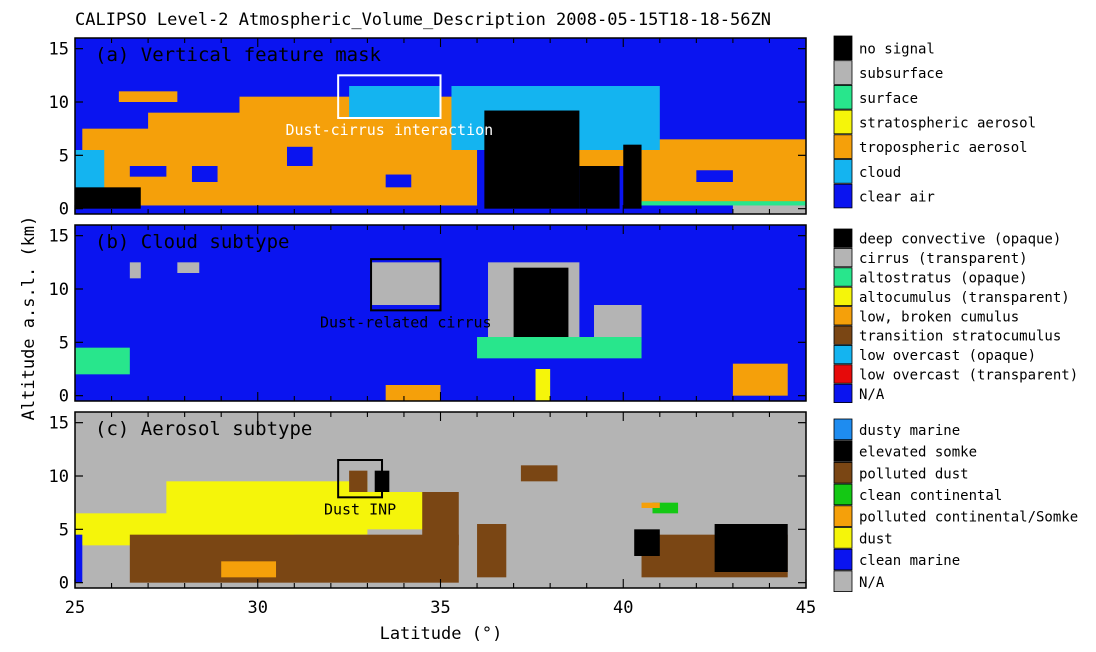 The height and width of the screenshot is (652, 1096). Describe the element at coordinates (901, 74) in the screenshot. I see `legend-label: subsurface` at that location.